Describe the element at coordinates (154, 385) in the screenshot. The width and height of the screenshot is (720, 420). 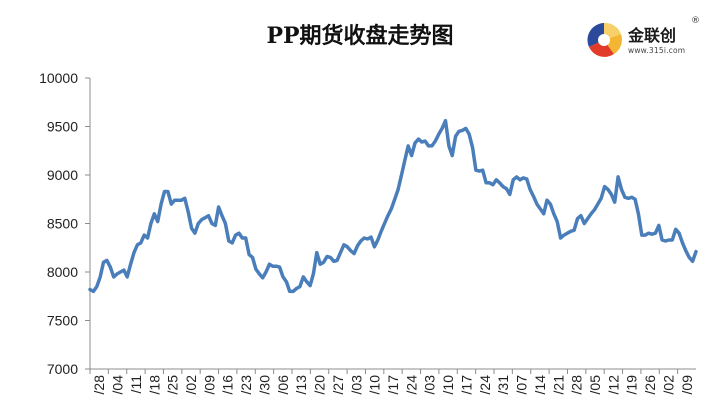
I see `x-tick-label: /18` at that location.